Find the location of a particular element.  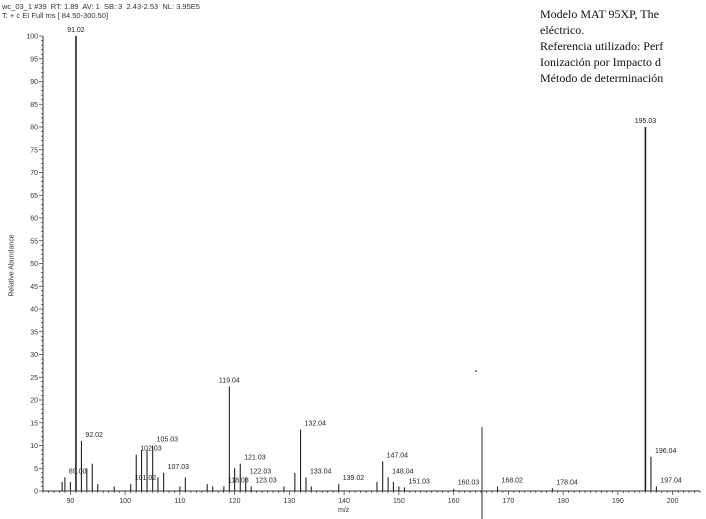

y-tick-label: 40 is located at coordinates (34, 310).